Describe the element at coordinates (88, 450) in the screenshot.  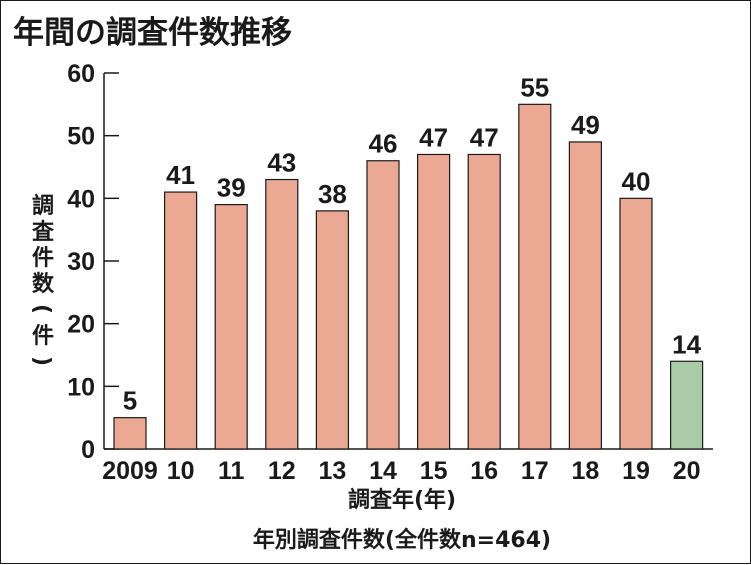
I see `y-tick-label: 0` at that location.